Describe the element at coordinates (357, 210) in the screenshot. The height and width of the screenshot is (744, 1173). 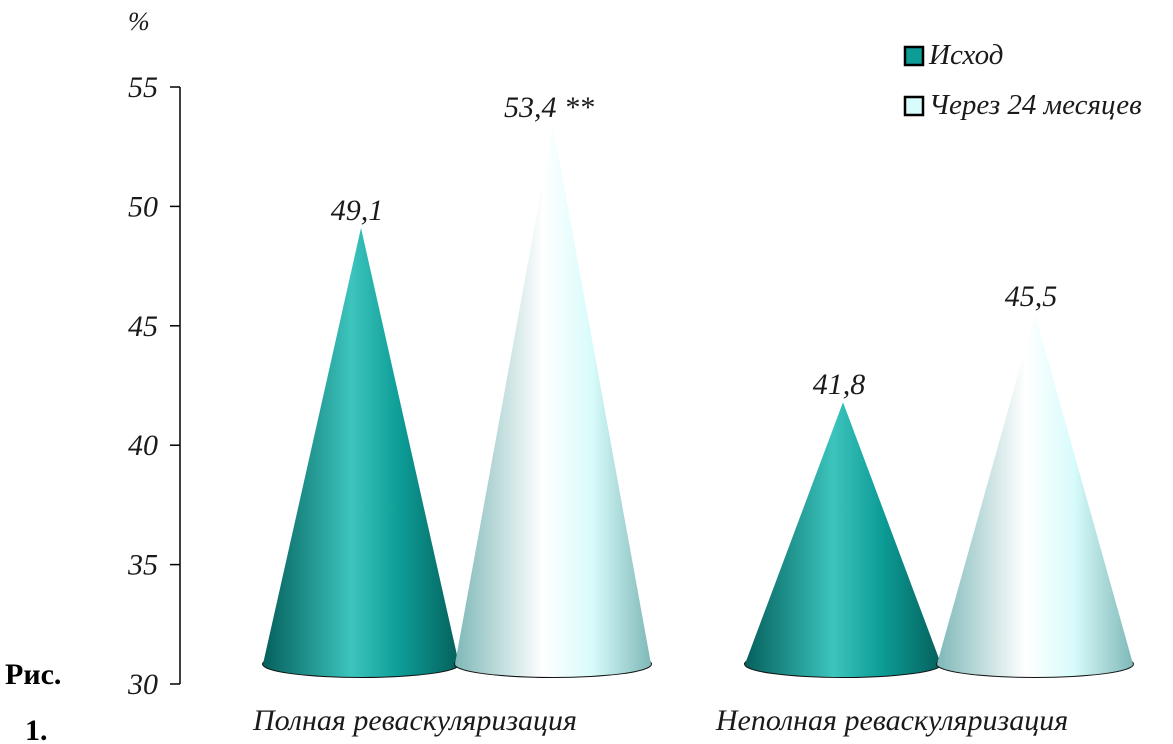
I see `data-label-0-0: 49,1` at that location.